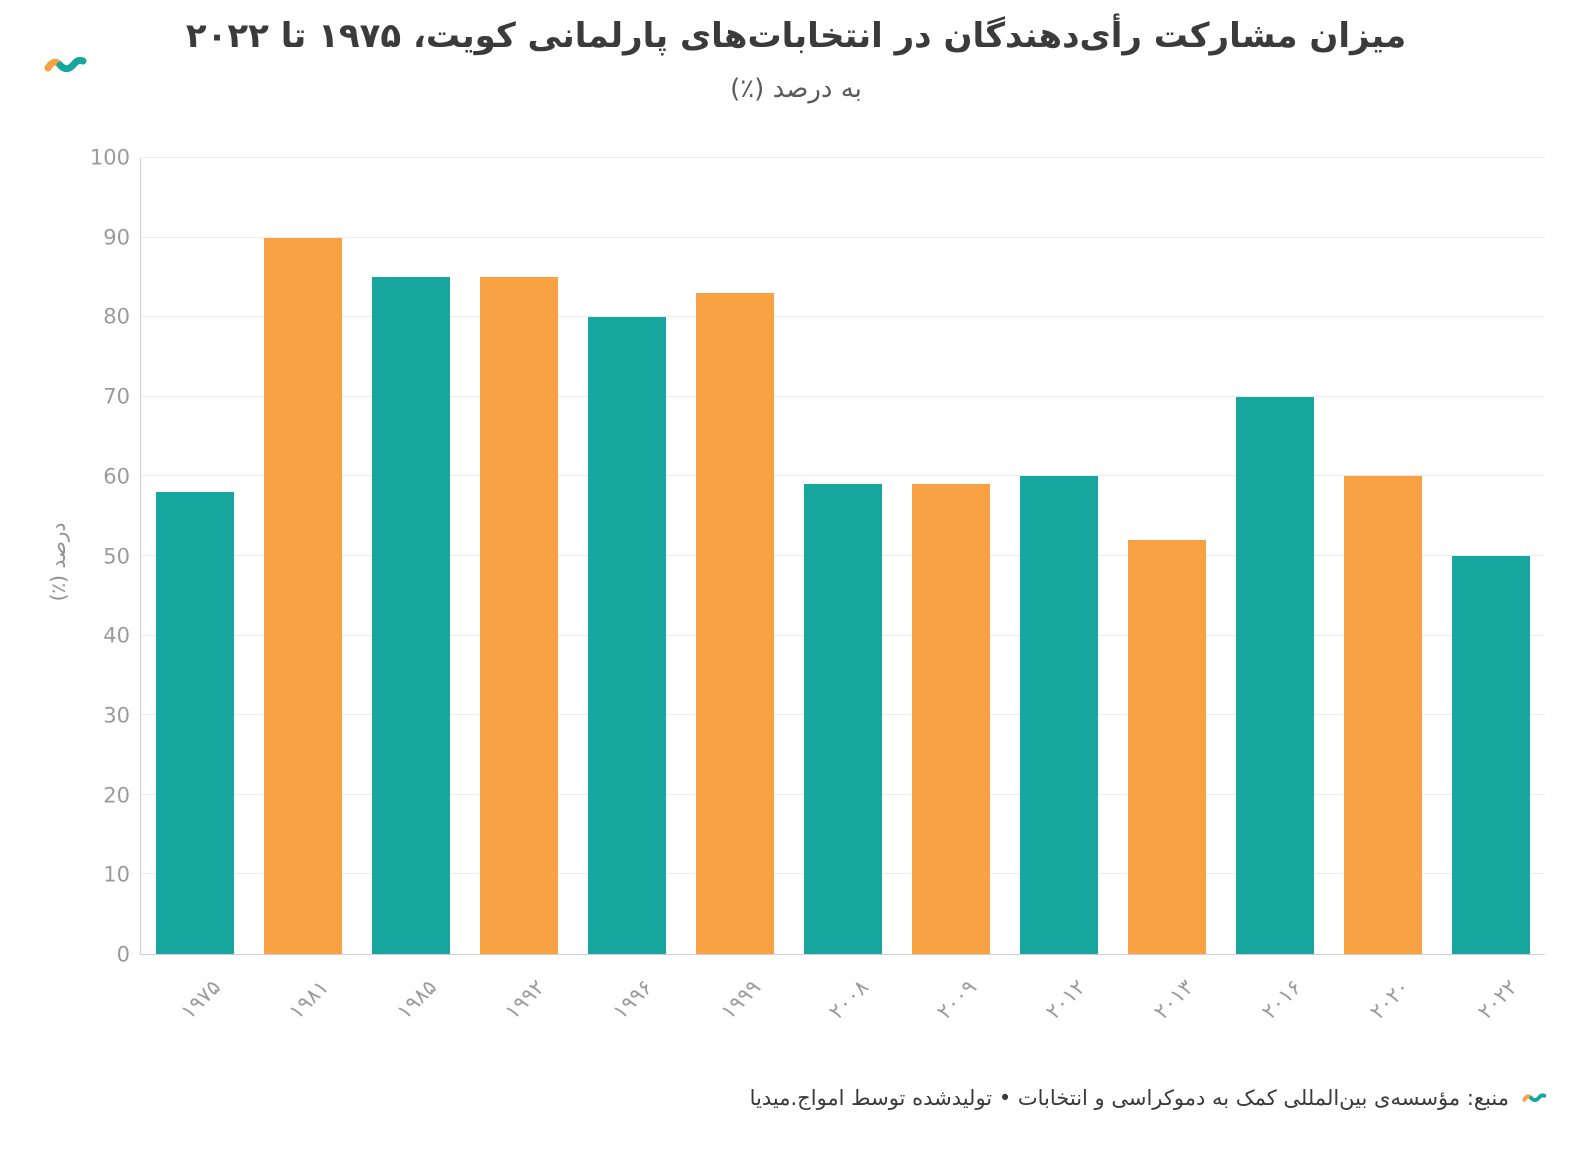 Image resolution: width=1592 pixels, height=1150 pixels. I want to click on bar-2022, so click(1491, 755).